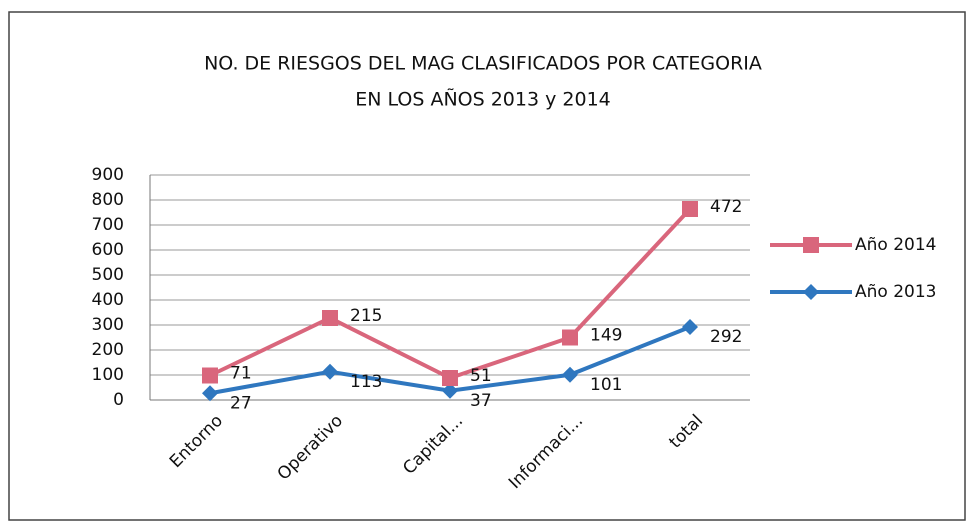  I want to click on y-tick-label: 400, so click(108, 300).